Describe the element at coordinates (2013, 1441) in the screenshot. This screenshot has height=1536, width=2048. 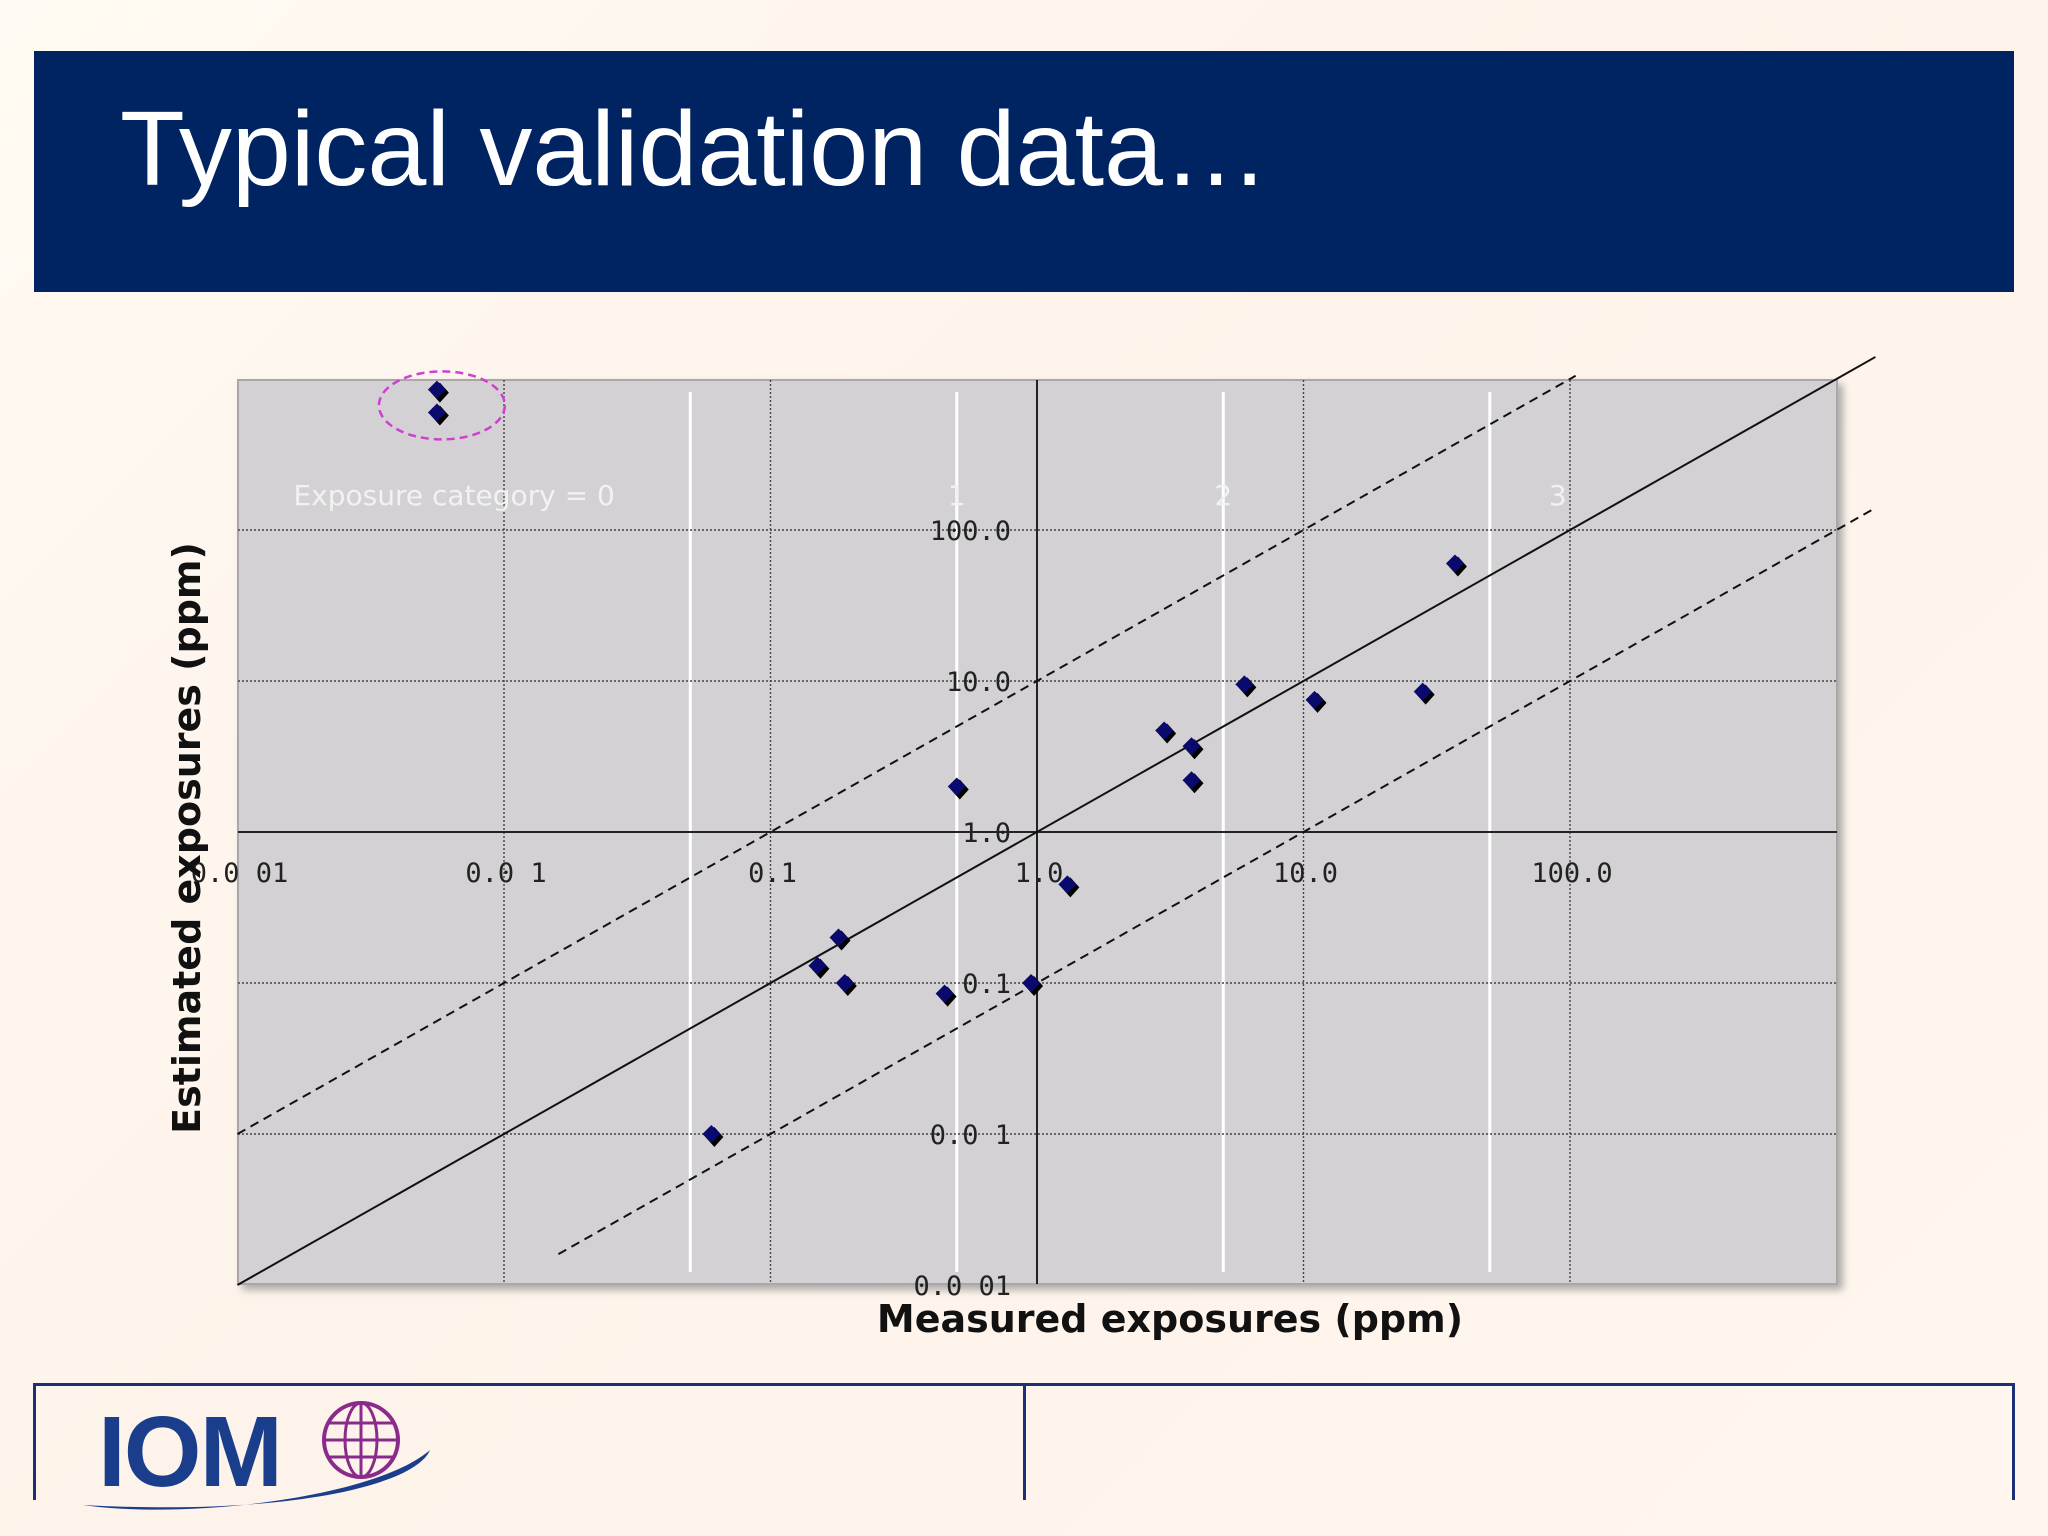
I see `footer-right-rule` at that location.